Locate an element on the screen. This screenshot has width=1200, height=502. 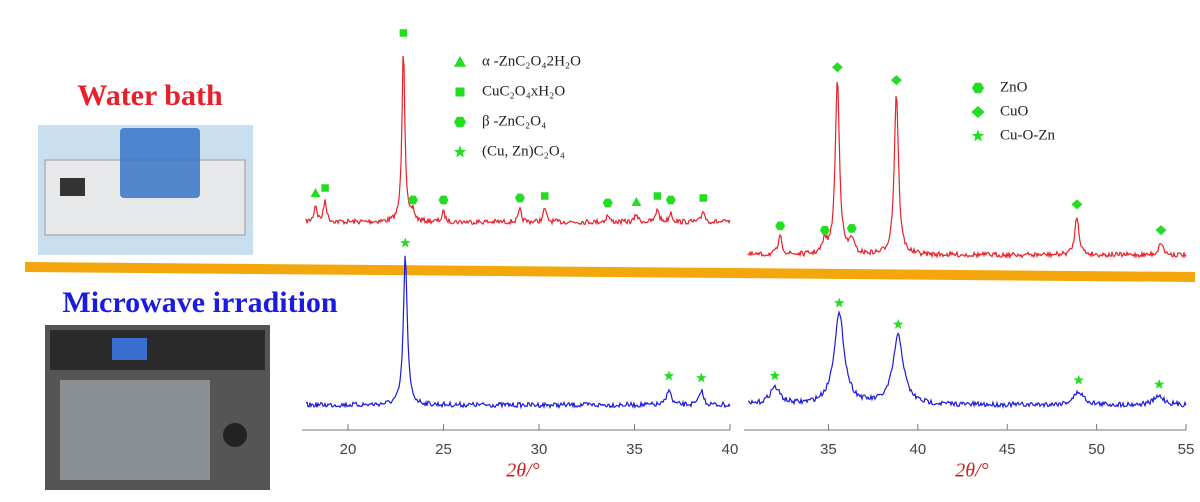
x-tick-label: 20 is located at coordinates (348, 449).